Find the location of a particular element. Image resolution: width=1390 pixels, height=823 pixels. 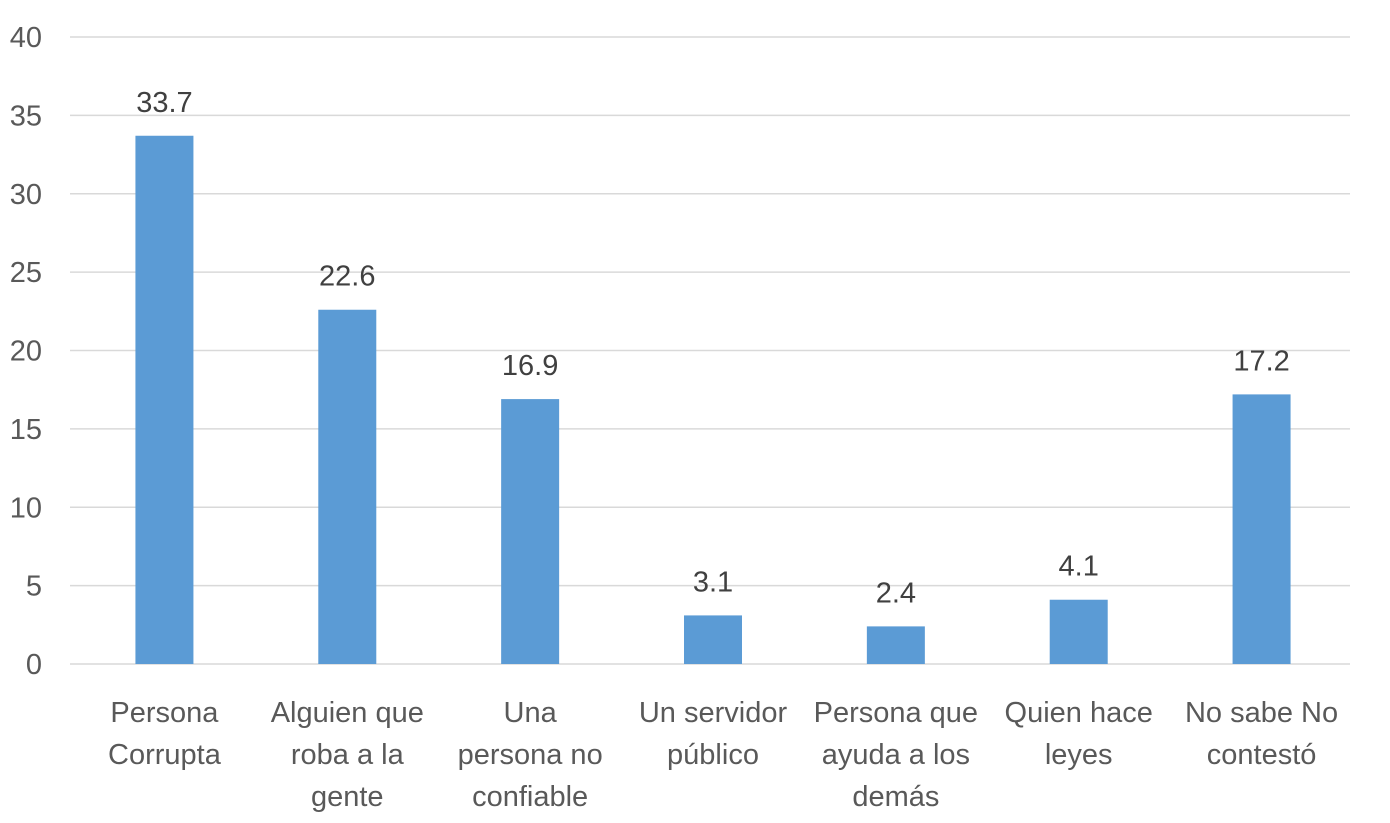

y-tick-label-40: 40 is located at coordinates (26, 38).